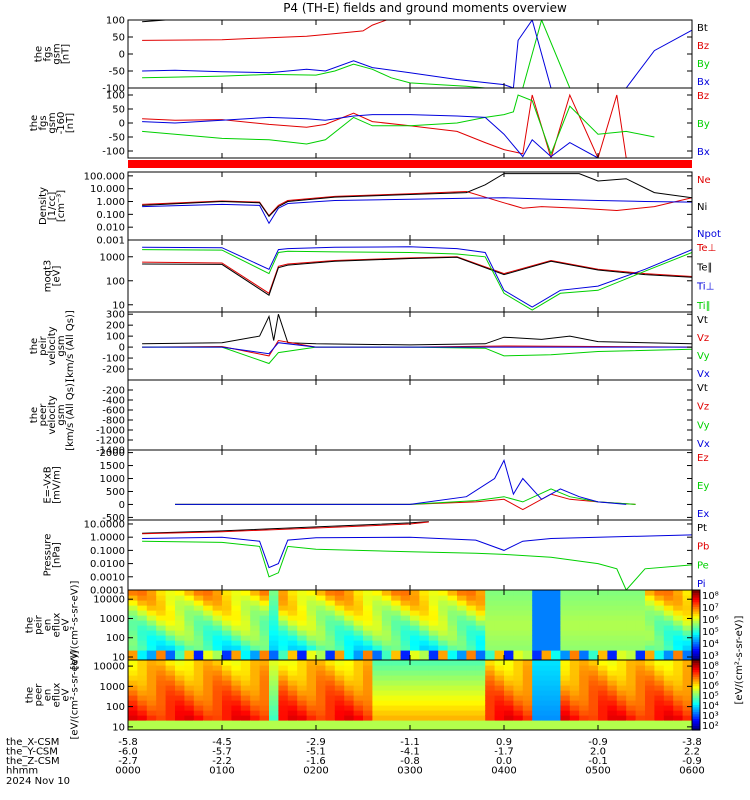 Image resolution: width=750 pixels, height=800 pixels. Describe the element at coordinates (702, 528) in the screenshot. I see `legend-entry: Pt` at that location.